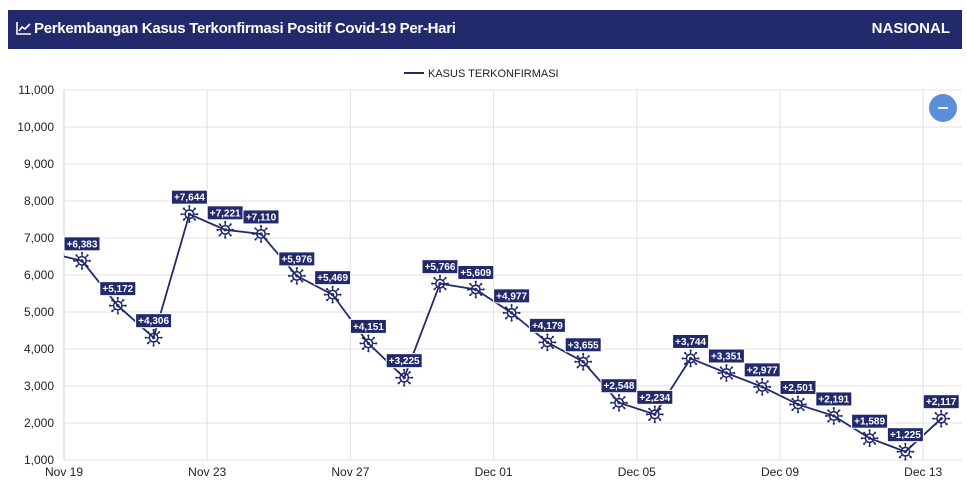 This screenshot has height=494, width=967. I want to click on data-label: +7,110, so click(261, 217).